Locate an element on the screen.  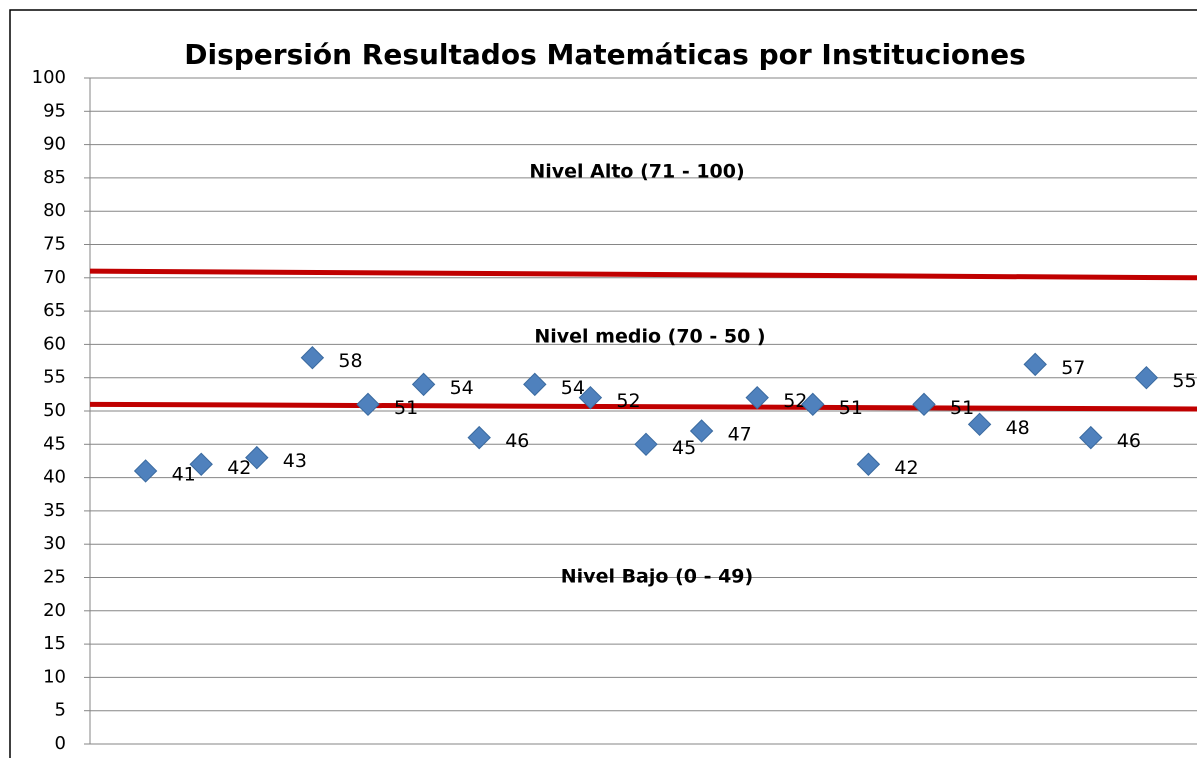
y-tick-label: 60 is located at coordinates (54, 343).